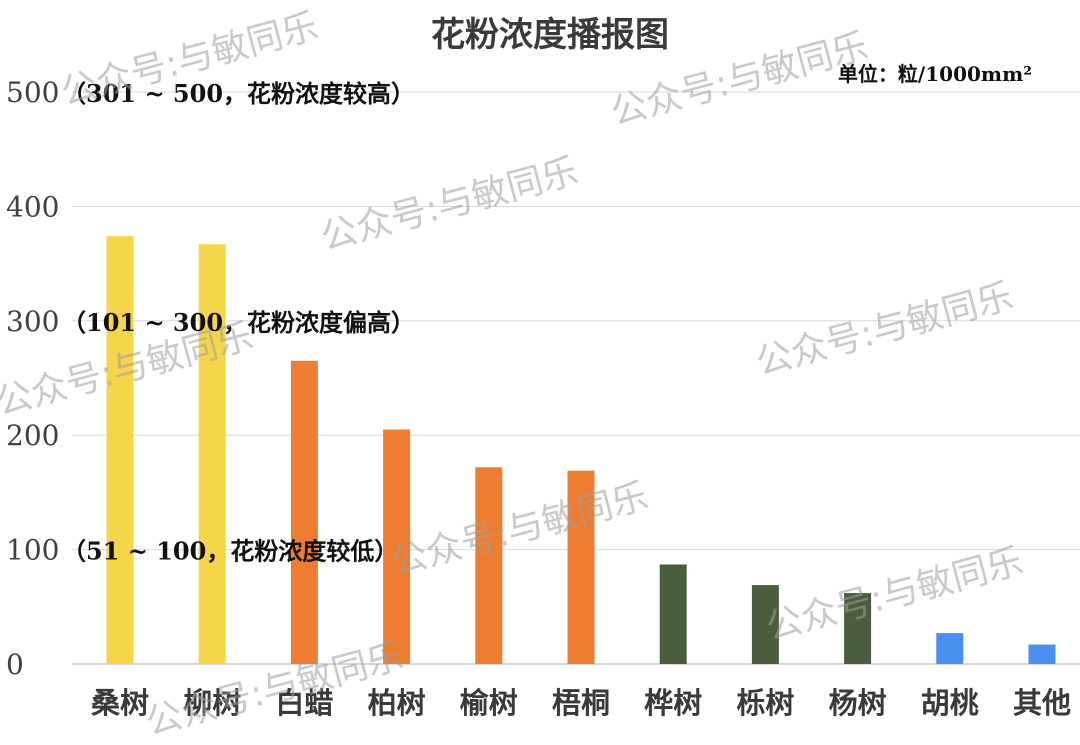 Image resolution: width=1080 pixels, height=745 pixels. Describe the element at coordinates (397, 703) in the screenshot. I see `x-tick-label: 柏树` at that location.